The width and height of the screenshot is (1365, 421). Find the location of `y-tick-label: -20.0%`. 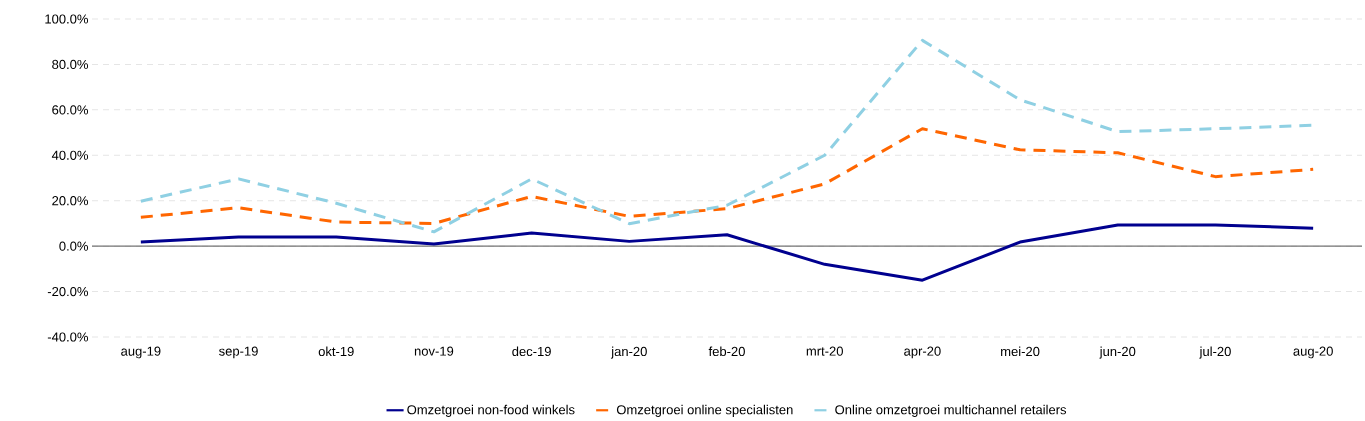

y-tick-label: -20.0% is located at coordinates (68, 291).